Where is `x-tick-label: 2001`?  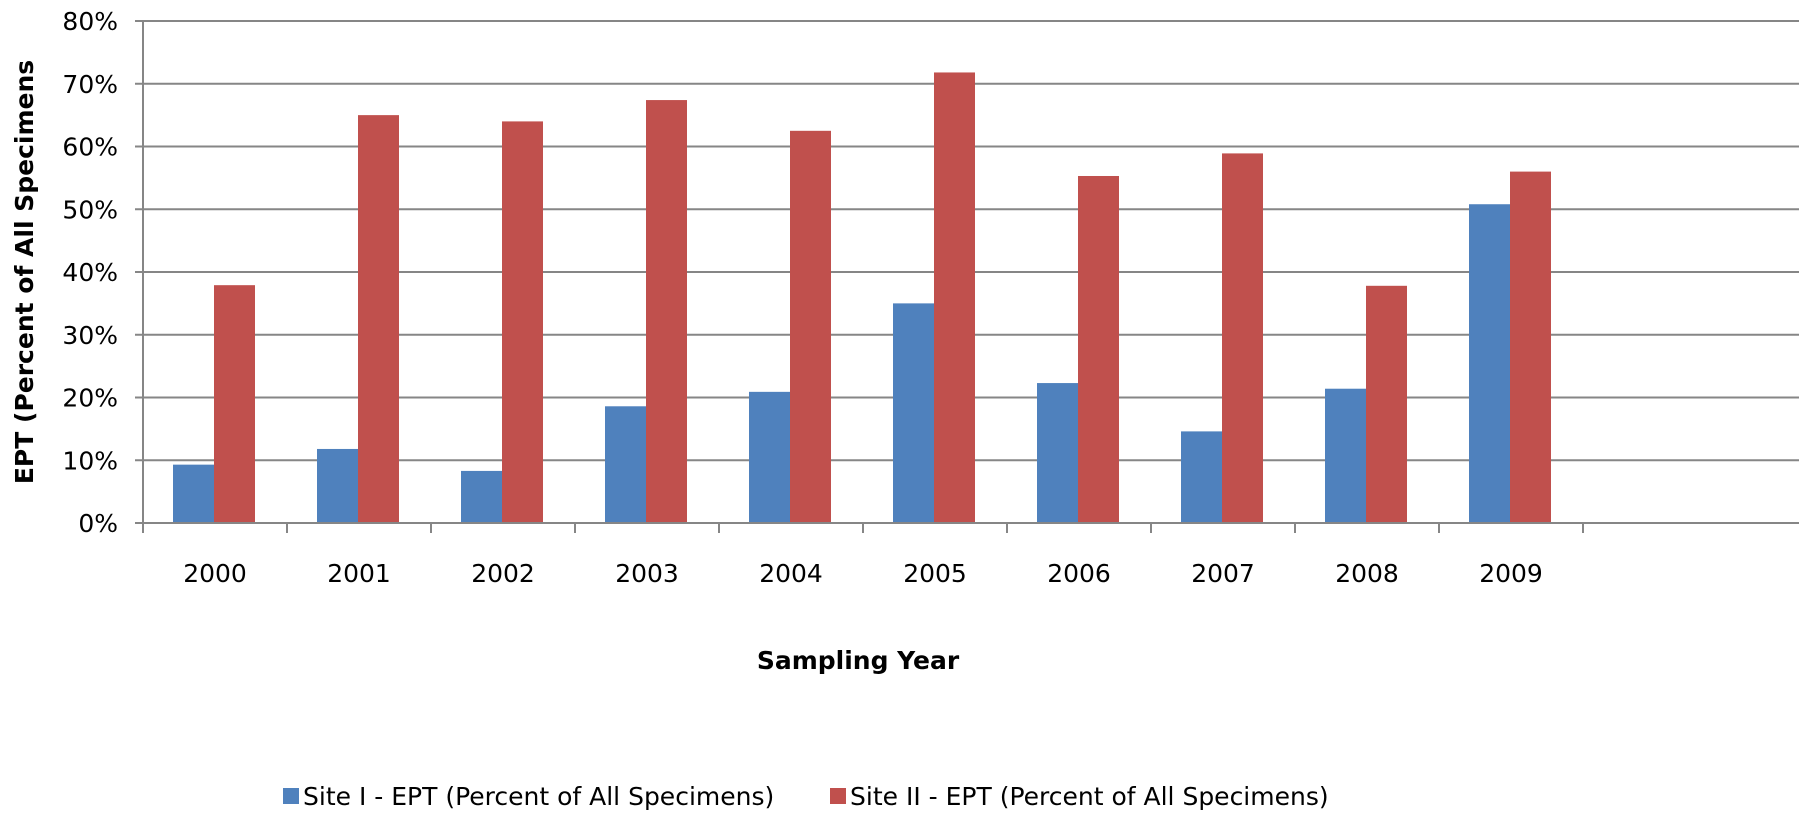 x-tick-label: 2001 is located at coordinates (359, 573).